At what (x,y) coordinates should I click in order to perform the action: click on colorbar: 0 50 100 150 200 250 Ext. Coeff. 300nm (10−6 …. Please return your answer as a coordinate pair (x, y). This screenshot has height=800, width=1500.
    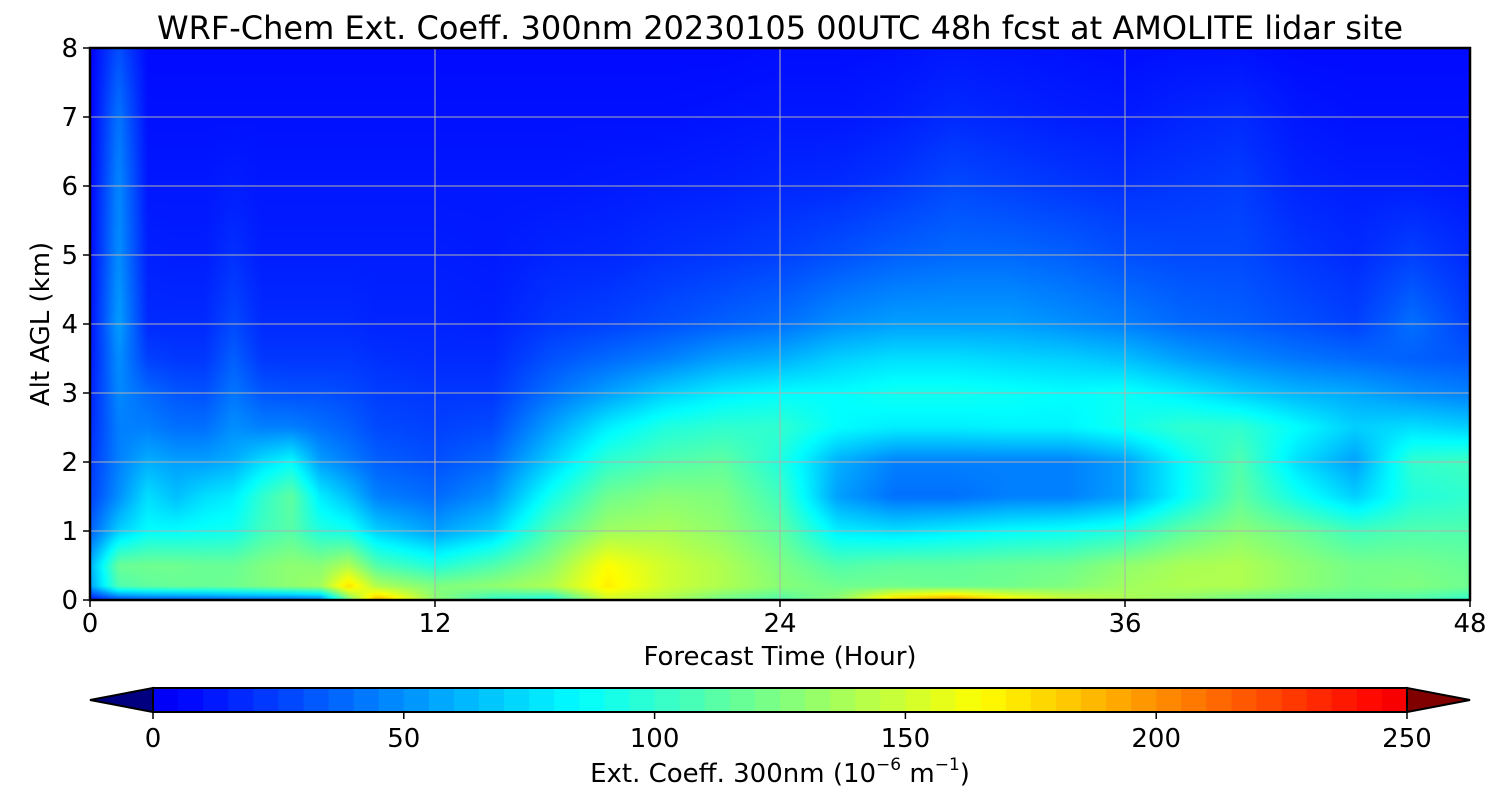
    Looking at the image, I should click on (780, 737).